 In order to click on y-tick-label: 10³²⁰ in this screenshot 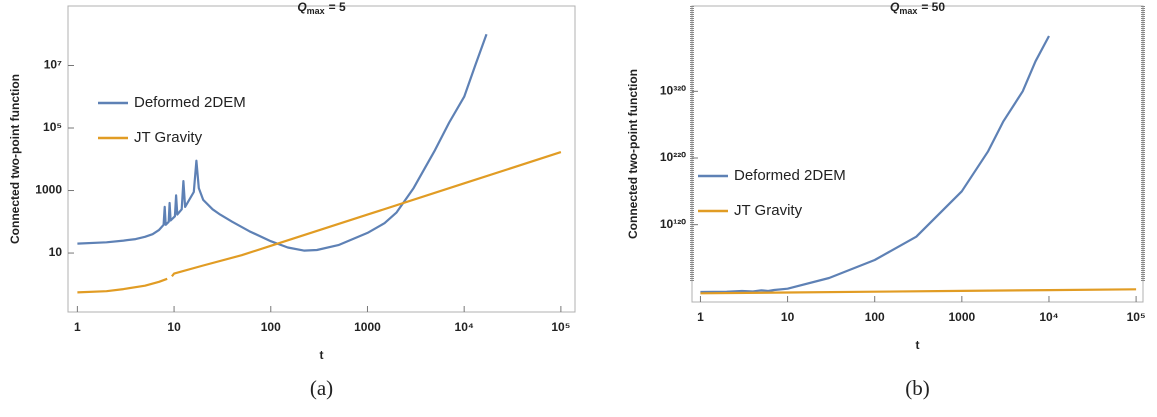, I will do `click(673, 91)`.